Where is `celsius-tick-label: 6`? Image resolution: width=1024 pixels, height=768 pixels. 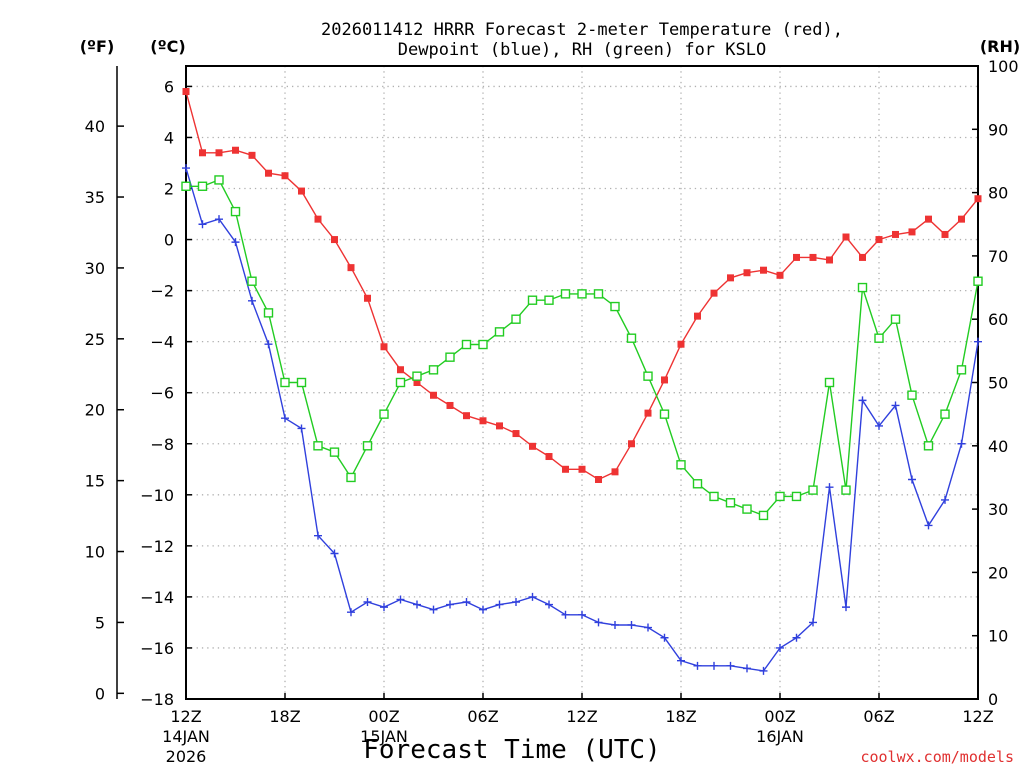 celsius-tick-label: 6 is located at coordinates (169, 86).